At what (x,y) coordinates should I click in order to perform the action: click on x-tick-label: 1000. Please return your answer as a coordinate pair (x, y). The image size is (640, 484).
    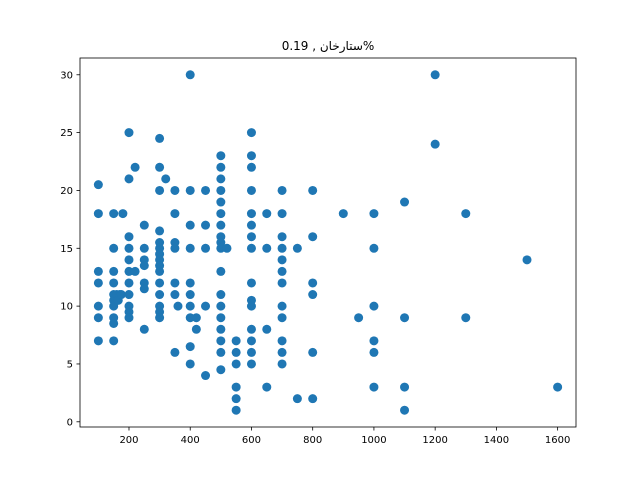
    Looking at the image, I should click on (373, 440).